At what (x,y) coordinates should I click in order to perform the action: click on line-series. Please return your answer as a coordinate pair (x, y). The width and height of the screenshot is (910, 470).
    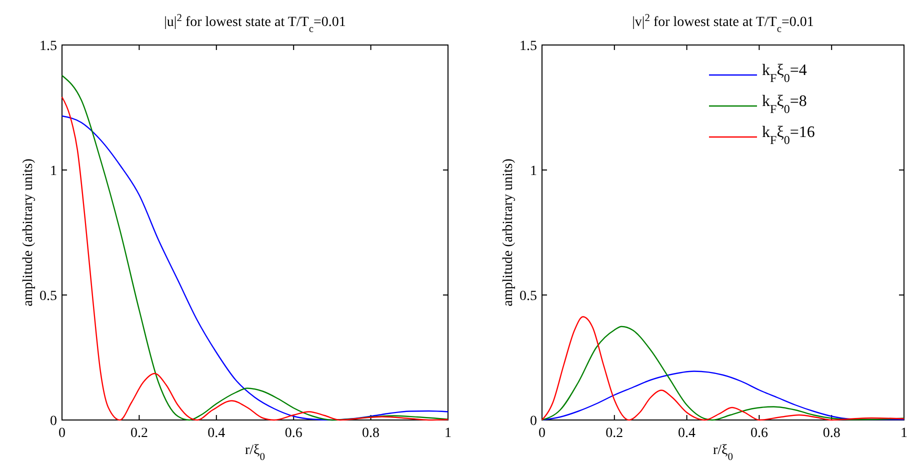
    Looking at the image, I should click on (723, 395).